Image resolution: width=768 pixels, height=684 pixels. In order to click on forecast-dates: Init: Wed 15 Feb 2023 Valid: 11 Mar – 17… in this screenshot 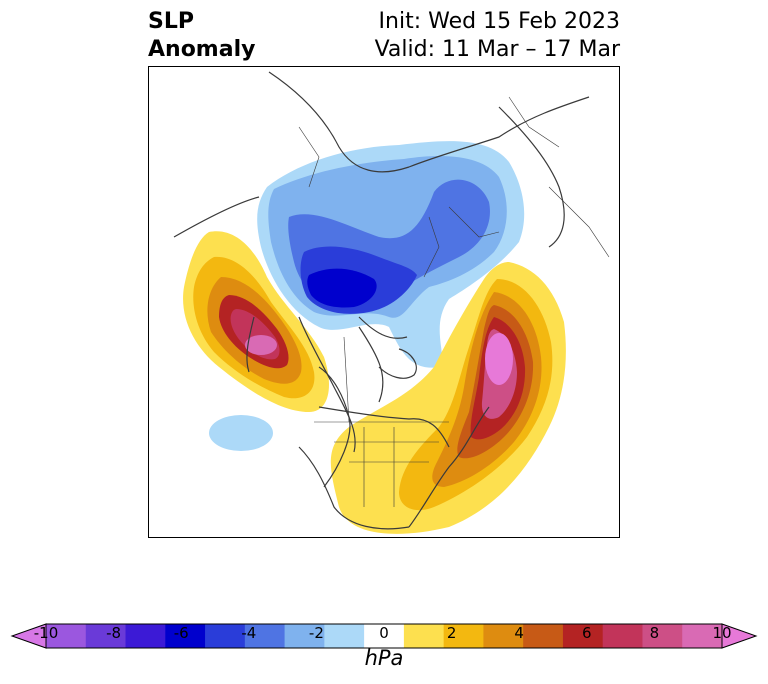, I will do `click(497, 36)`.